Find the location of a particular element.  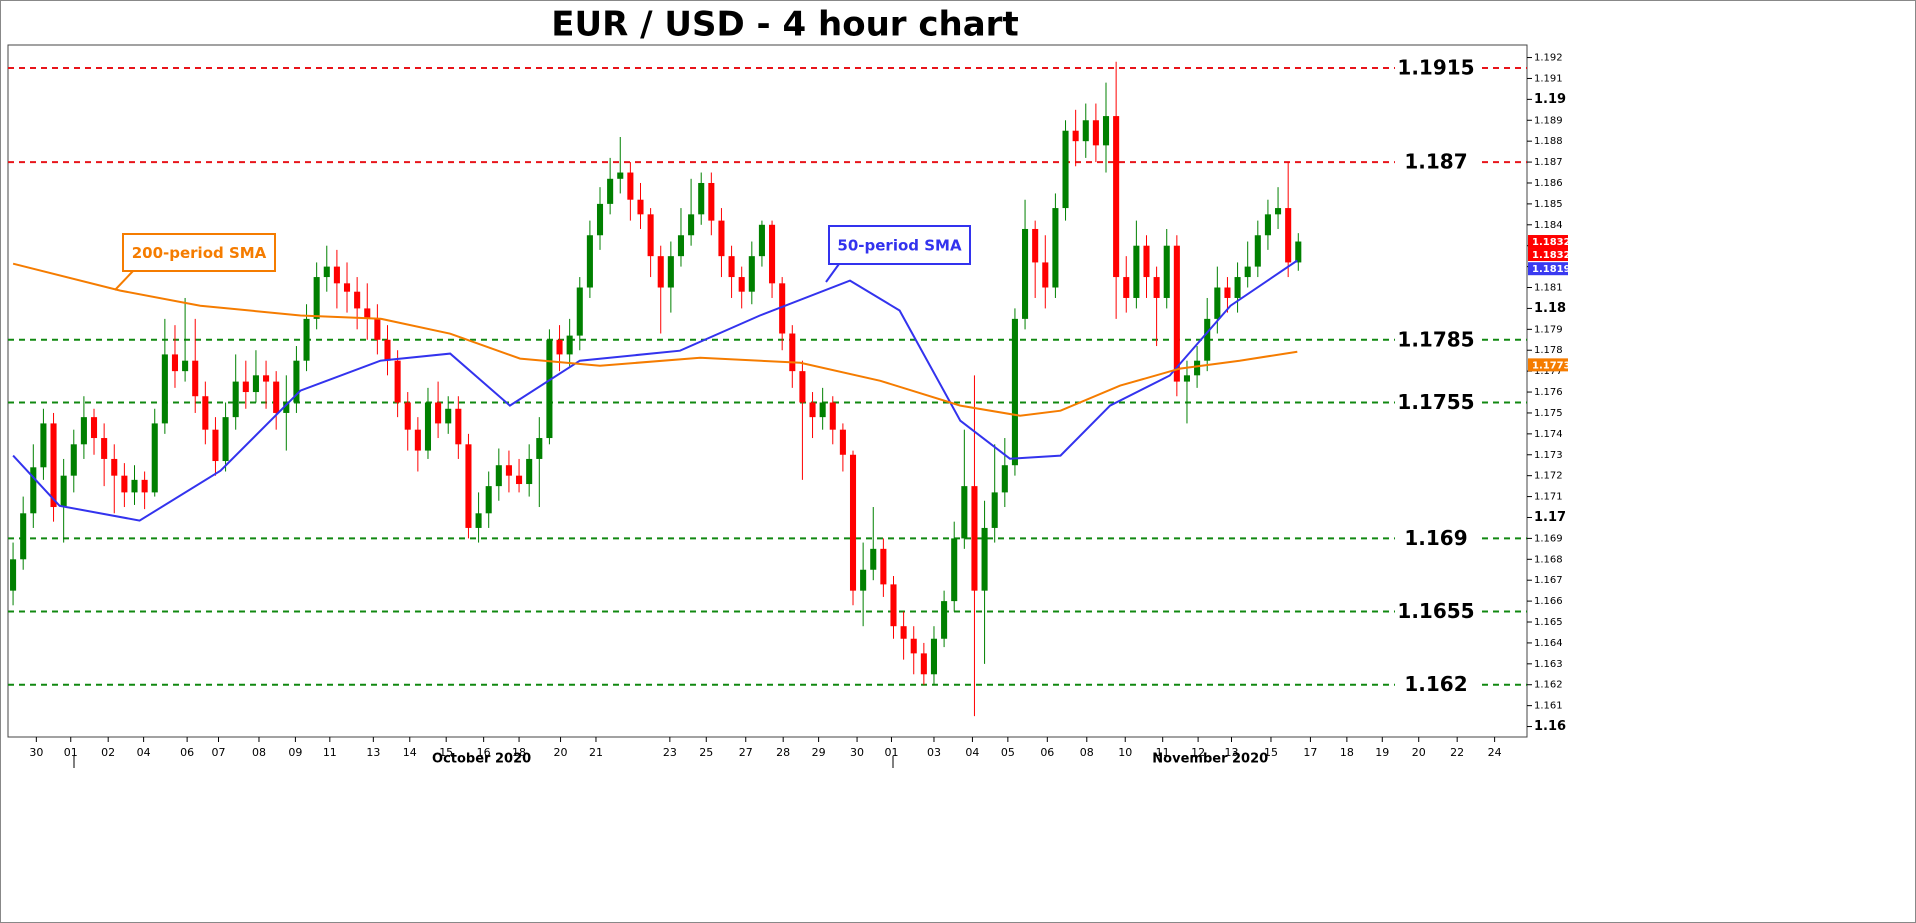

level-label: 1.162 is located at coordinates (1435, 684).